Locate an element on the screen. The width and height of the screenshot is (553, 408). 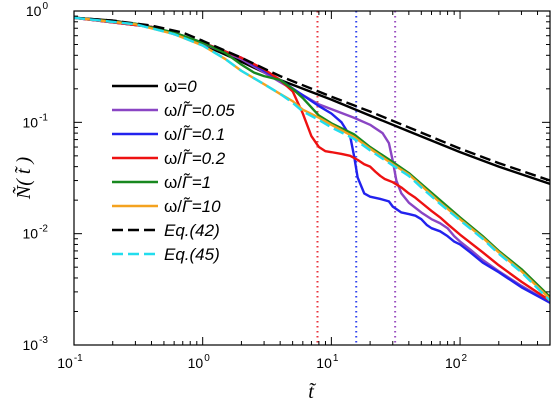
legend-label: ω/Γ̃=0.1 is located at coordinates (194, 134).